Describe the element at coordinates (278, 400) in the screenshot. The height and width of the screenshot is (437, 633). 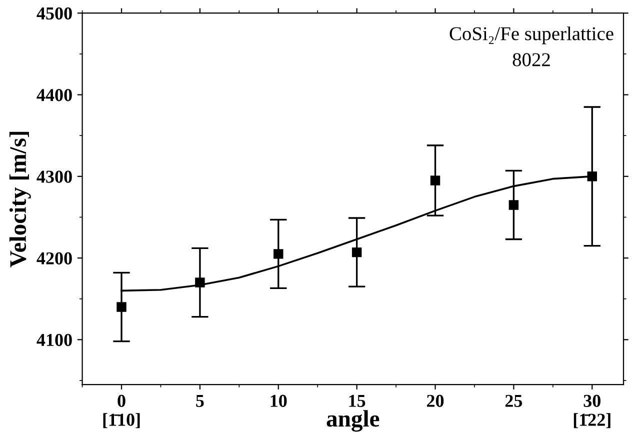
I see `x-tick-label: 10` at that location.